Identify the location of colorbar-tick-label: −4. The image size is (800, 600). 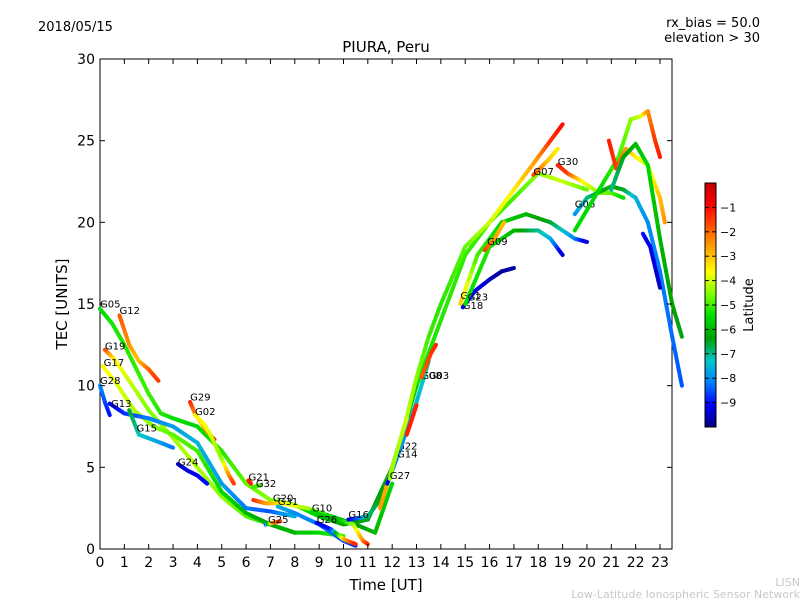
(728, 281).